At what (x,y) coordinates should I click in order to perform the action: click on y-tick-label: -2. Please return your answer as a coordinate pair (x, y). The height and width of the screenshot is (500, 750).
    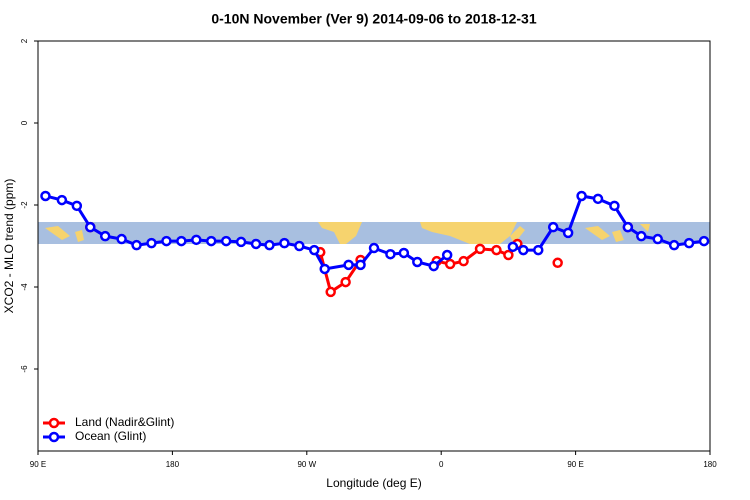
    Looking at the image, I should click on (24, 205).